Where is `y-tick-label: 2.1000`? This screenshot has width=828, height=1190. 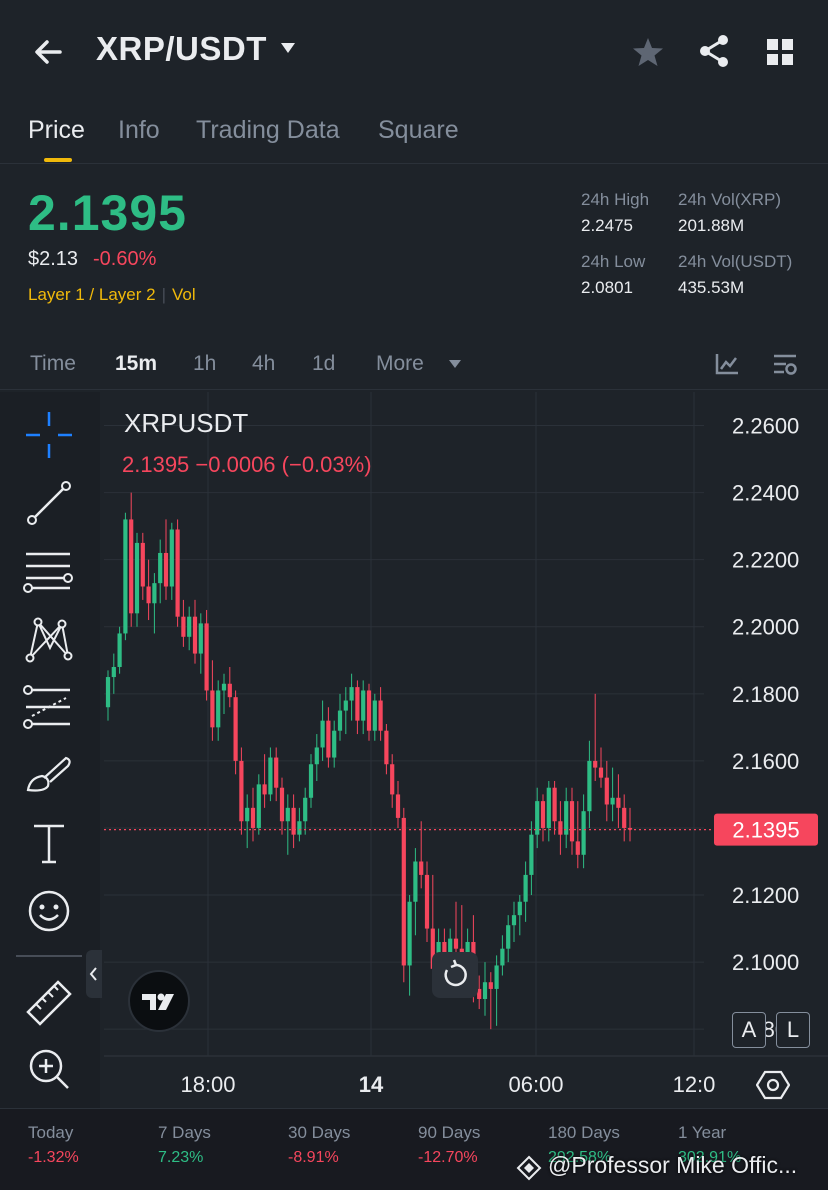 y-tick-label: 2.1000 is located at coordinates (765, 962).